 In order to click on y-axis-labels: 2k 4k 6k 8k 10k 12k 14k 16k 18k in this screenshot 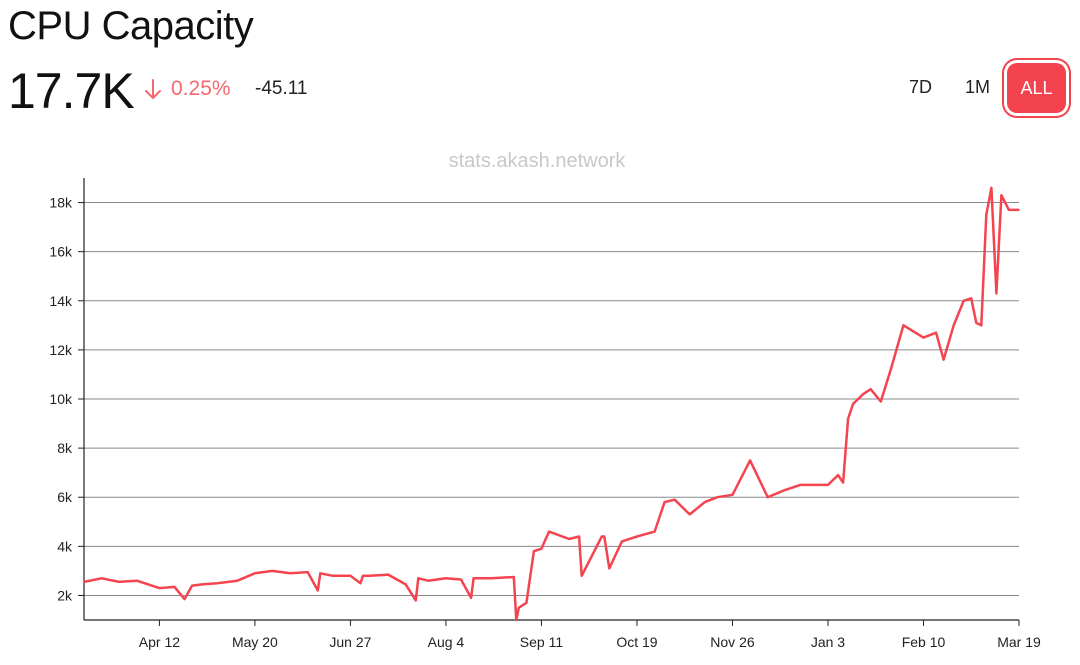, I will do `click(61, 399)`.